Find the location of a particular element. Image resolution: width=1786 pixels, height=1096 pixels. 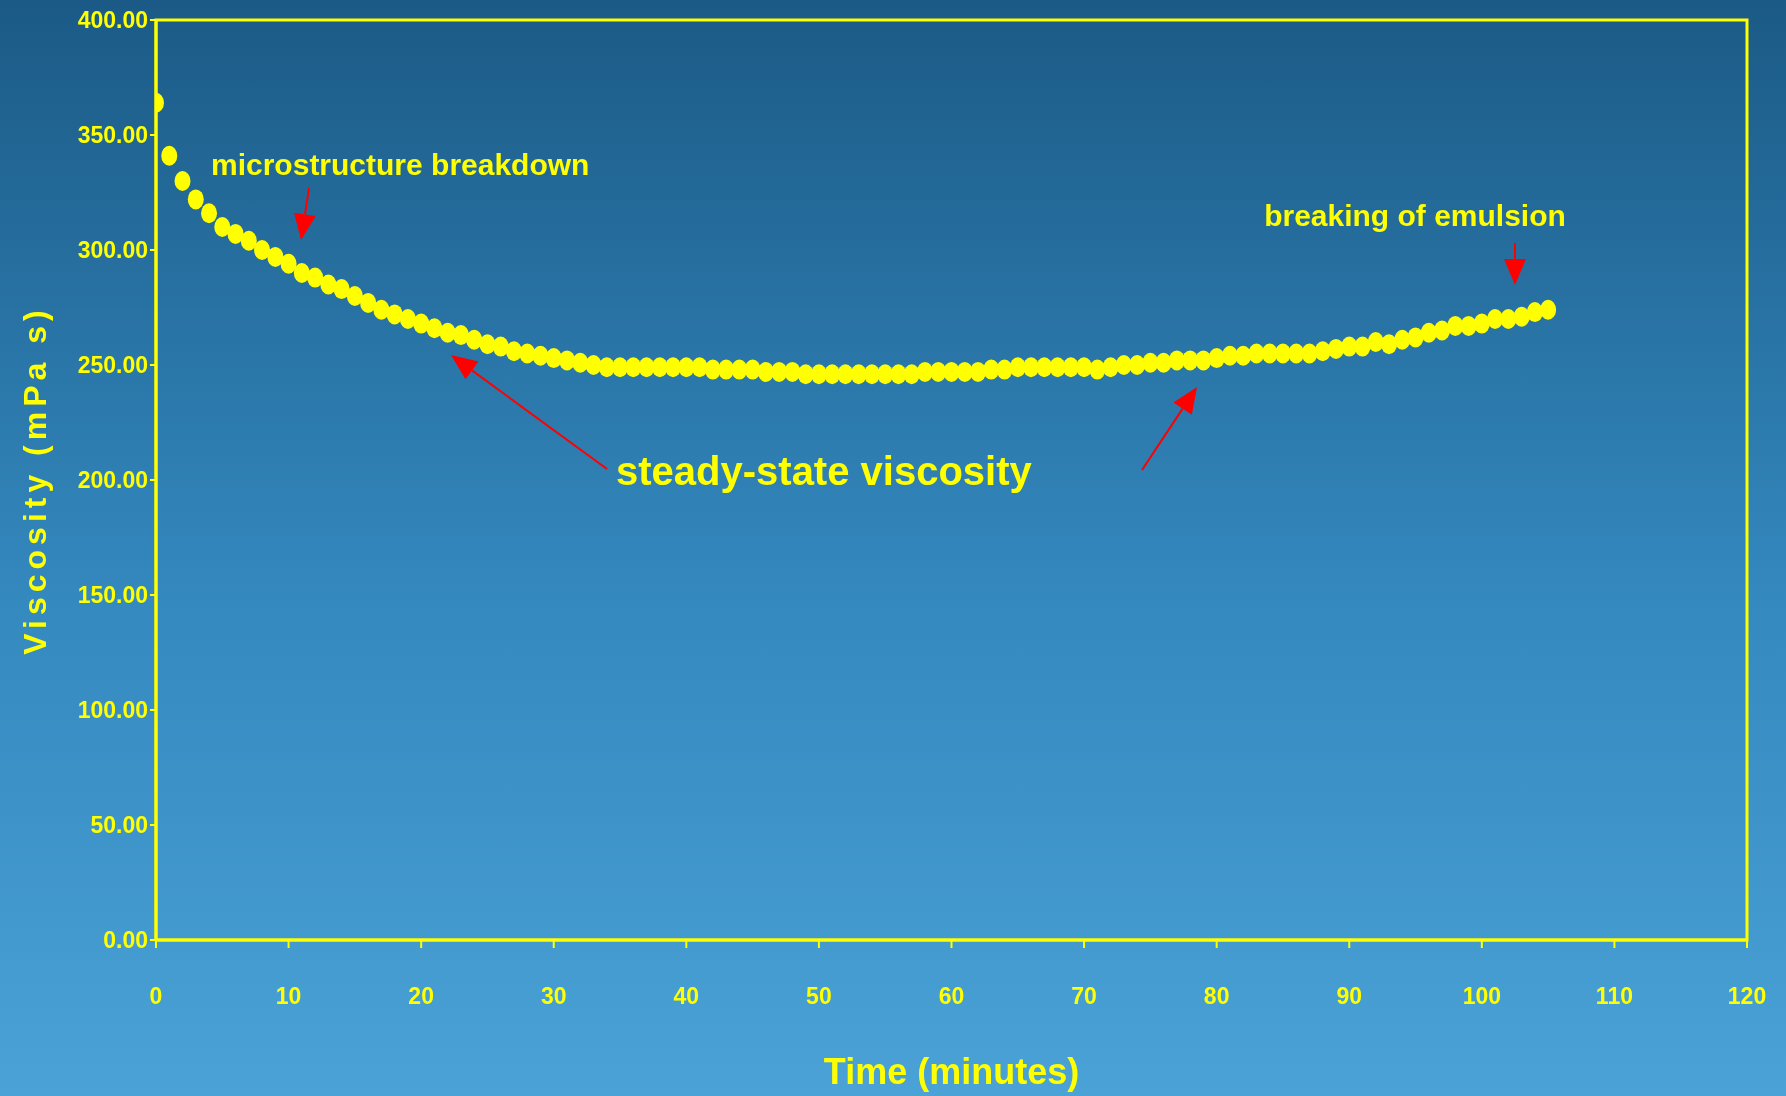

x-tick-label: 10 is located at coordinates (288, 996).